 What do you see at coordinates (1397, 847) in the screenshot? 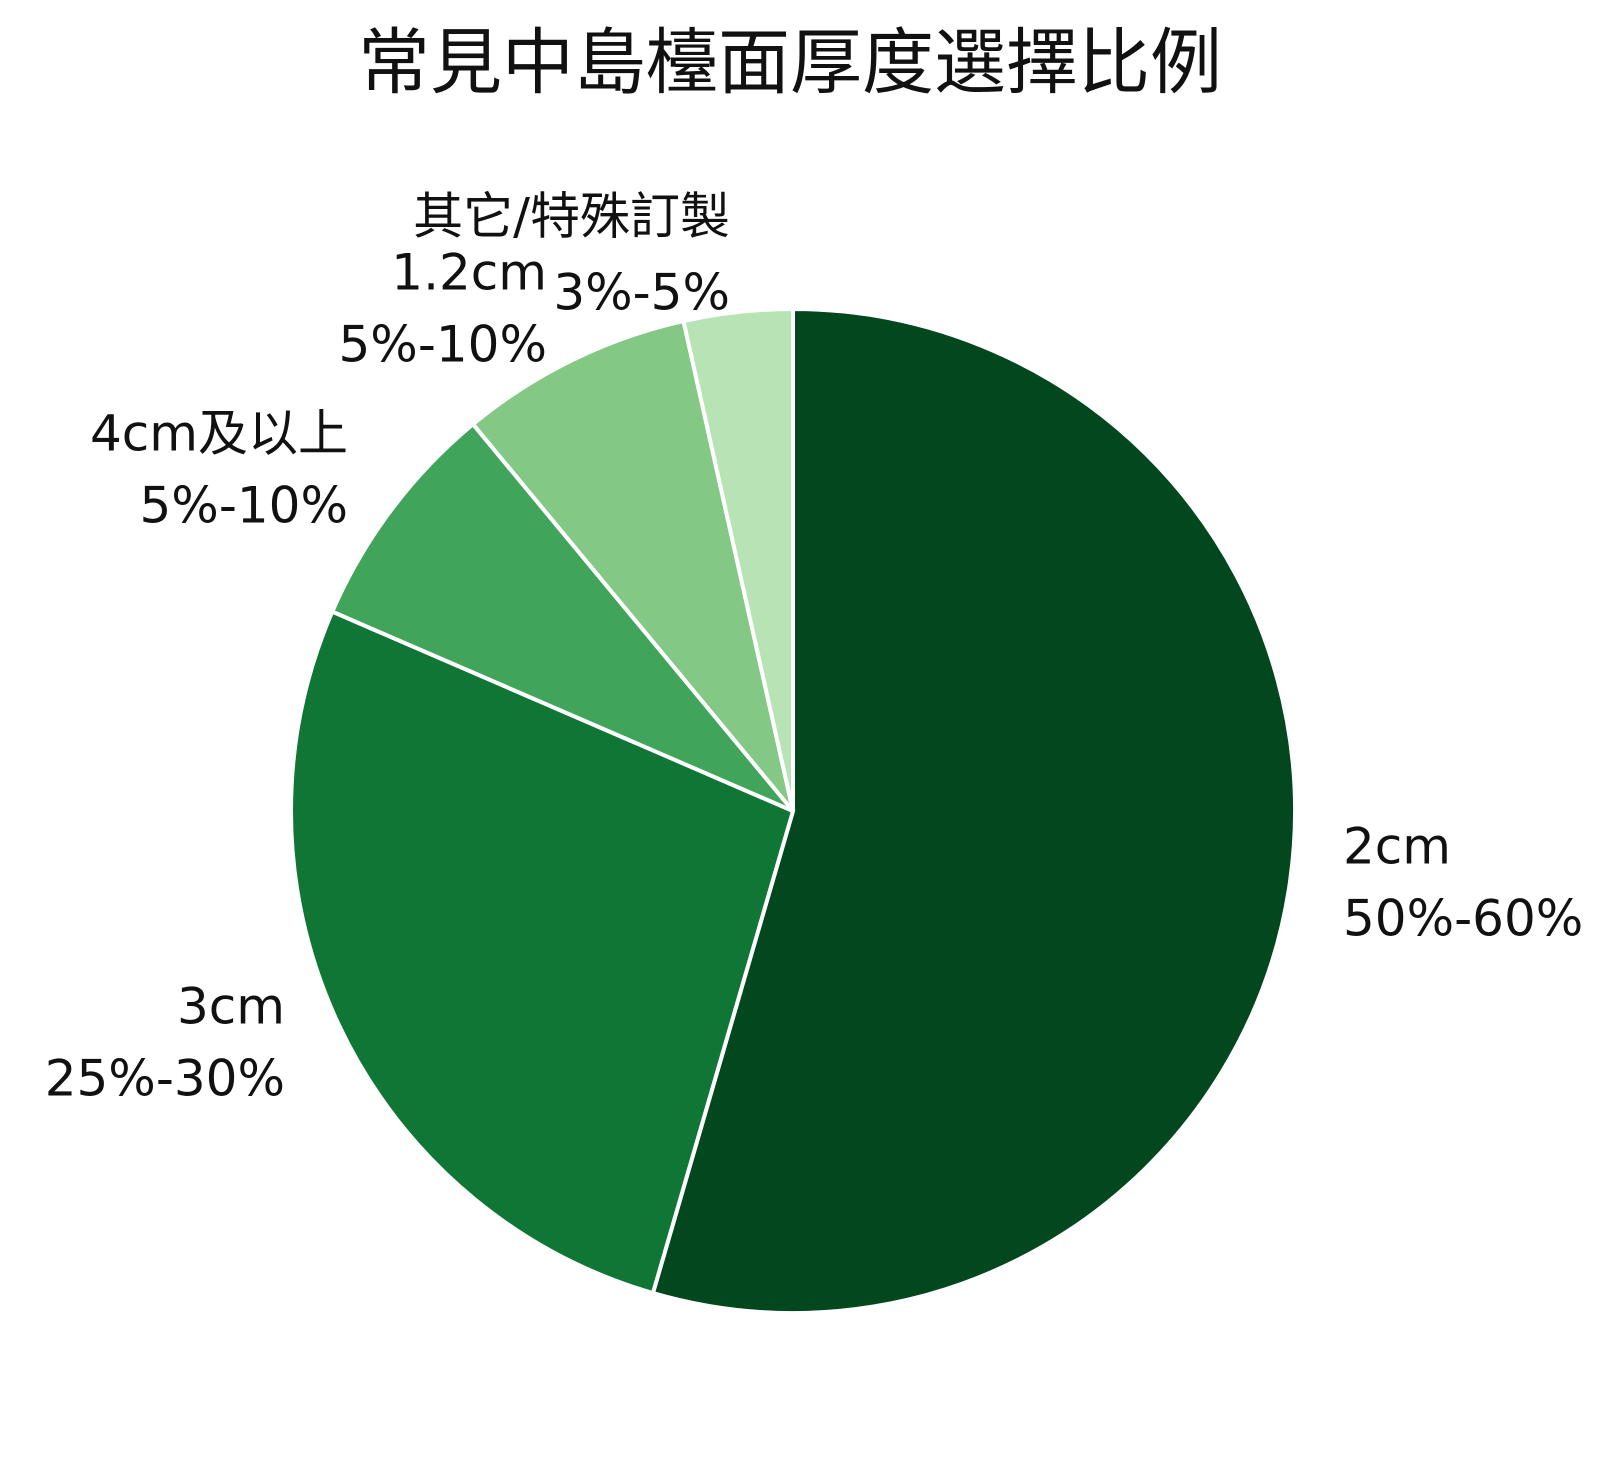
I see `slice-label: 2cm` at bounding box center [1397, 847].